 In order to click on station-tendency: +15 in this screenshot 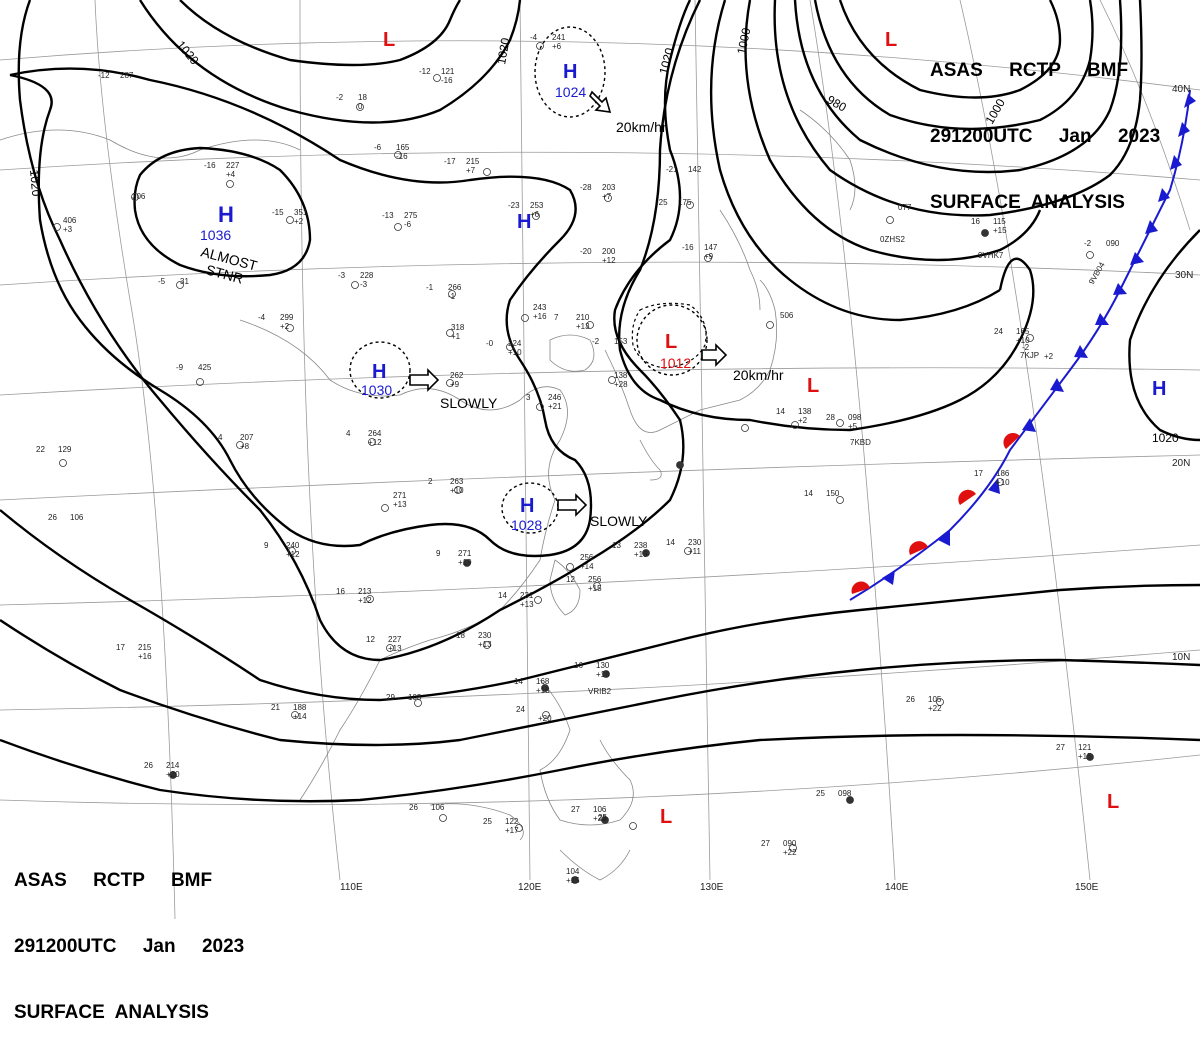, I will do `click(595, 588)`.